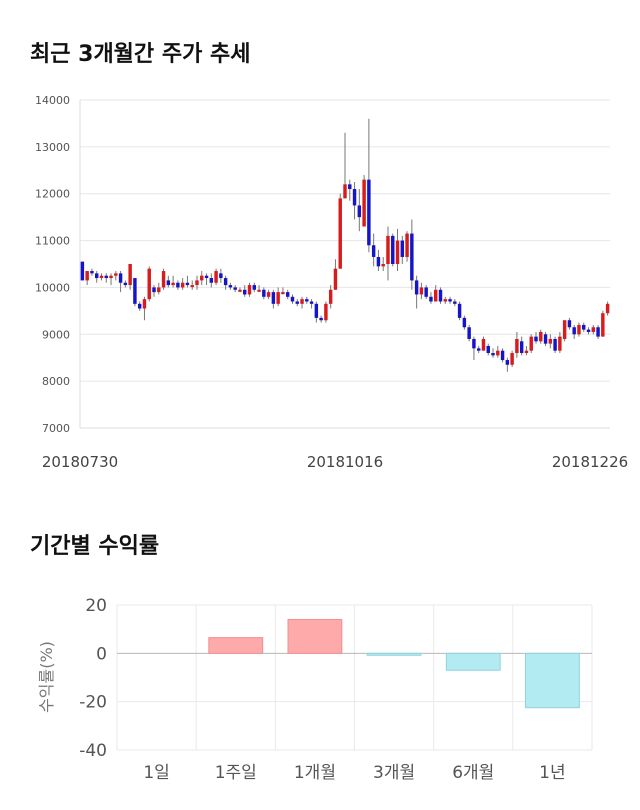 Image resolution: width=640 pixels, height=810 pixels. I want to click on price-y-axis: 14000 13000 12000 11000 10000 9000 8000 7000, so click(52, 264).